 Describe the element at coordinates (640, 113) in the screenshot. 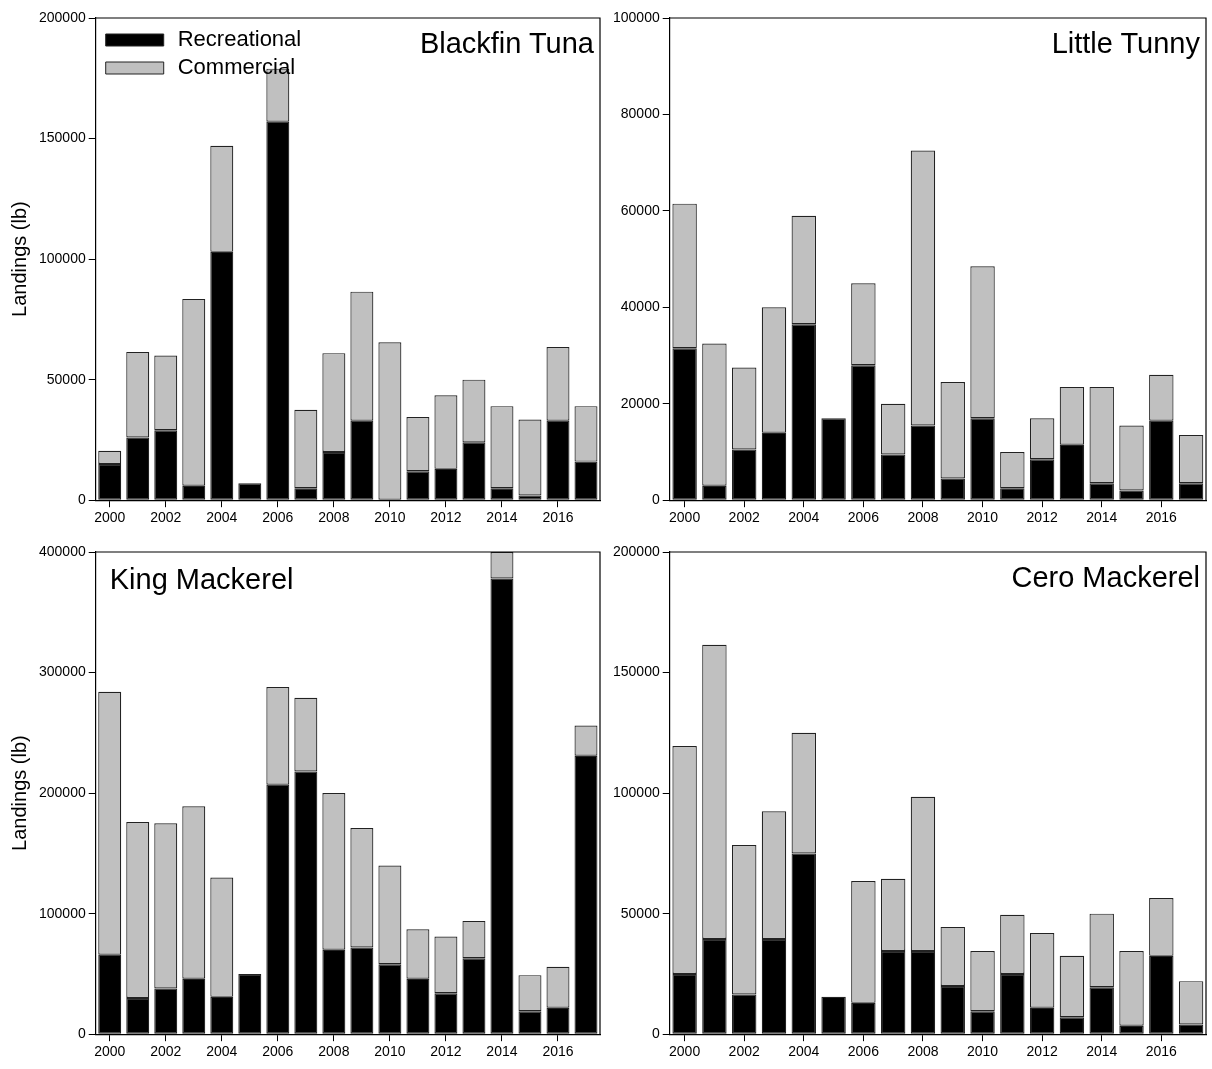

I see `y-tick-label: 80000` at that location.